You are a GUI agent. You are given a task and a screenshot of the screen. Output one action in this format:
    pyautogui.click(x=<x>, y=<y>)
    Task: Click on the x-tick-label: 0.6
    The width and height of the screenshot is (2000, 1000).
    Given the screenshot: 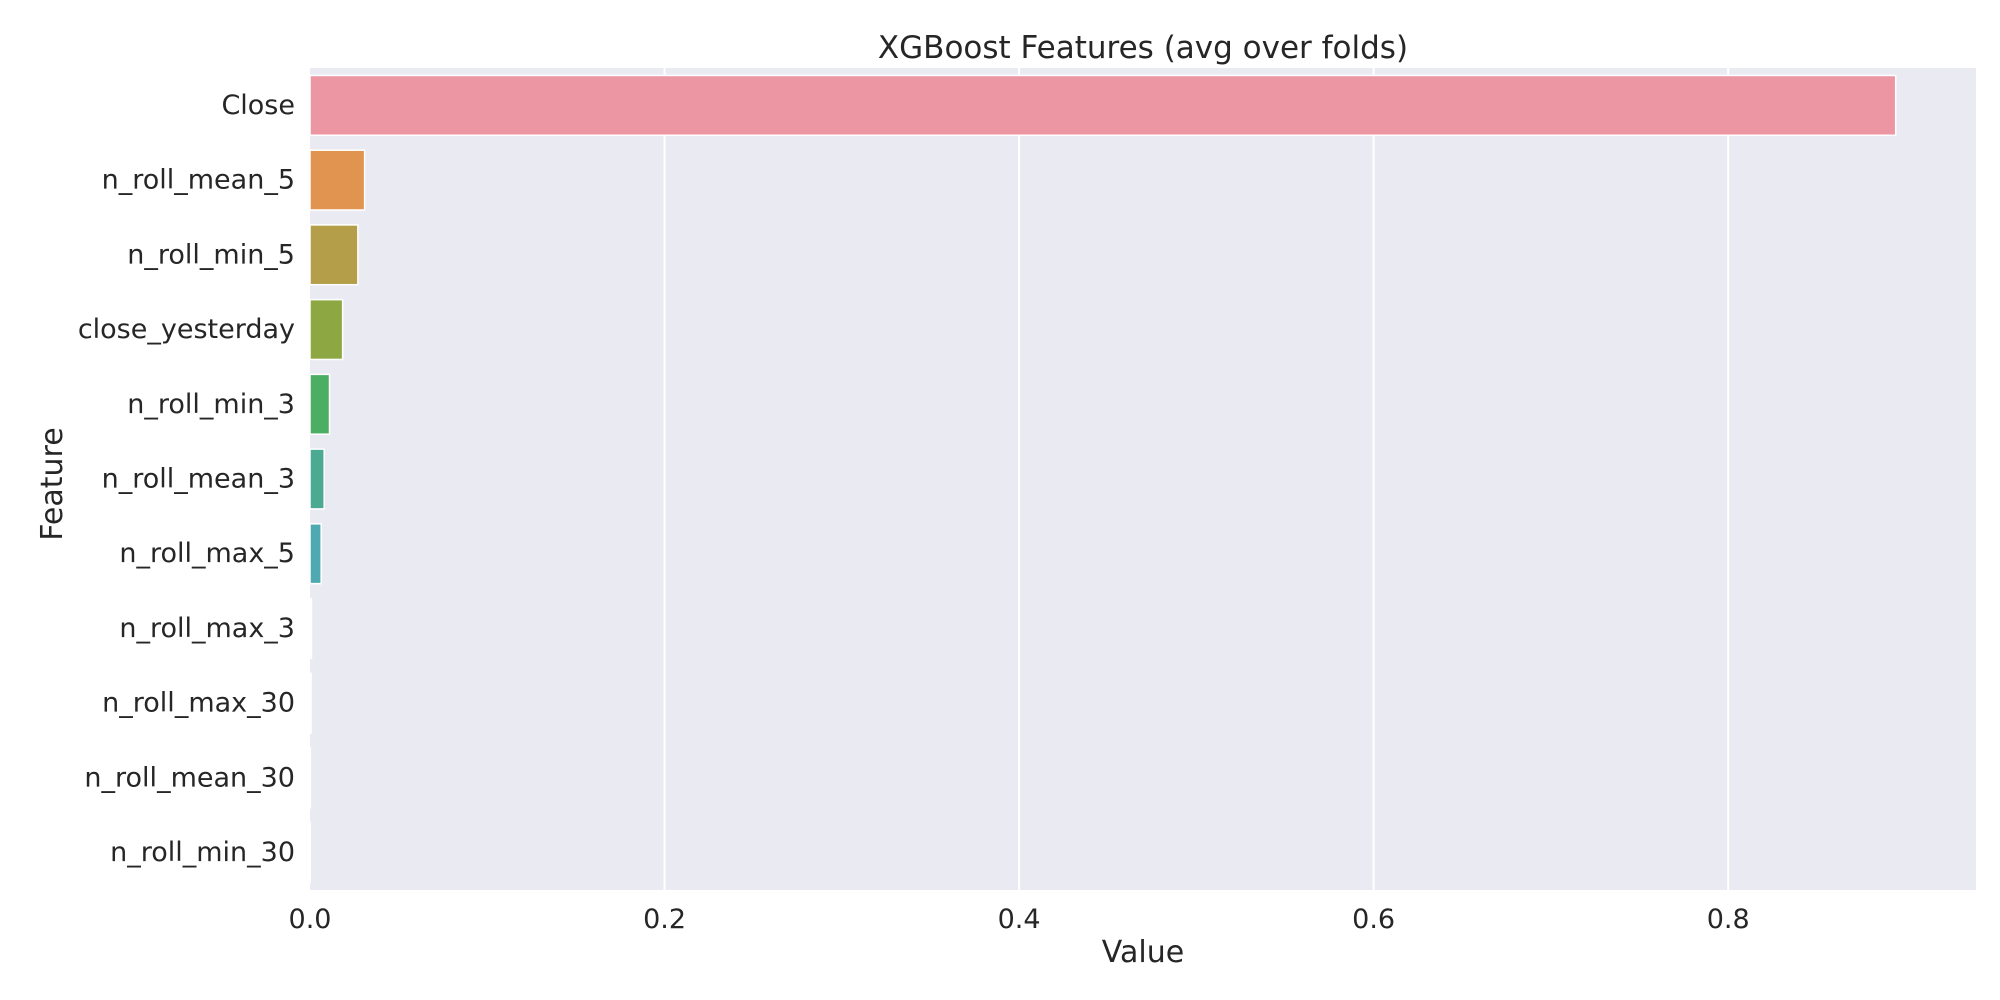 What is the action you would take?
    pyautogui.click(x=1373, y=919)
    